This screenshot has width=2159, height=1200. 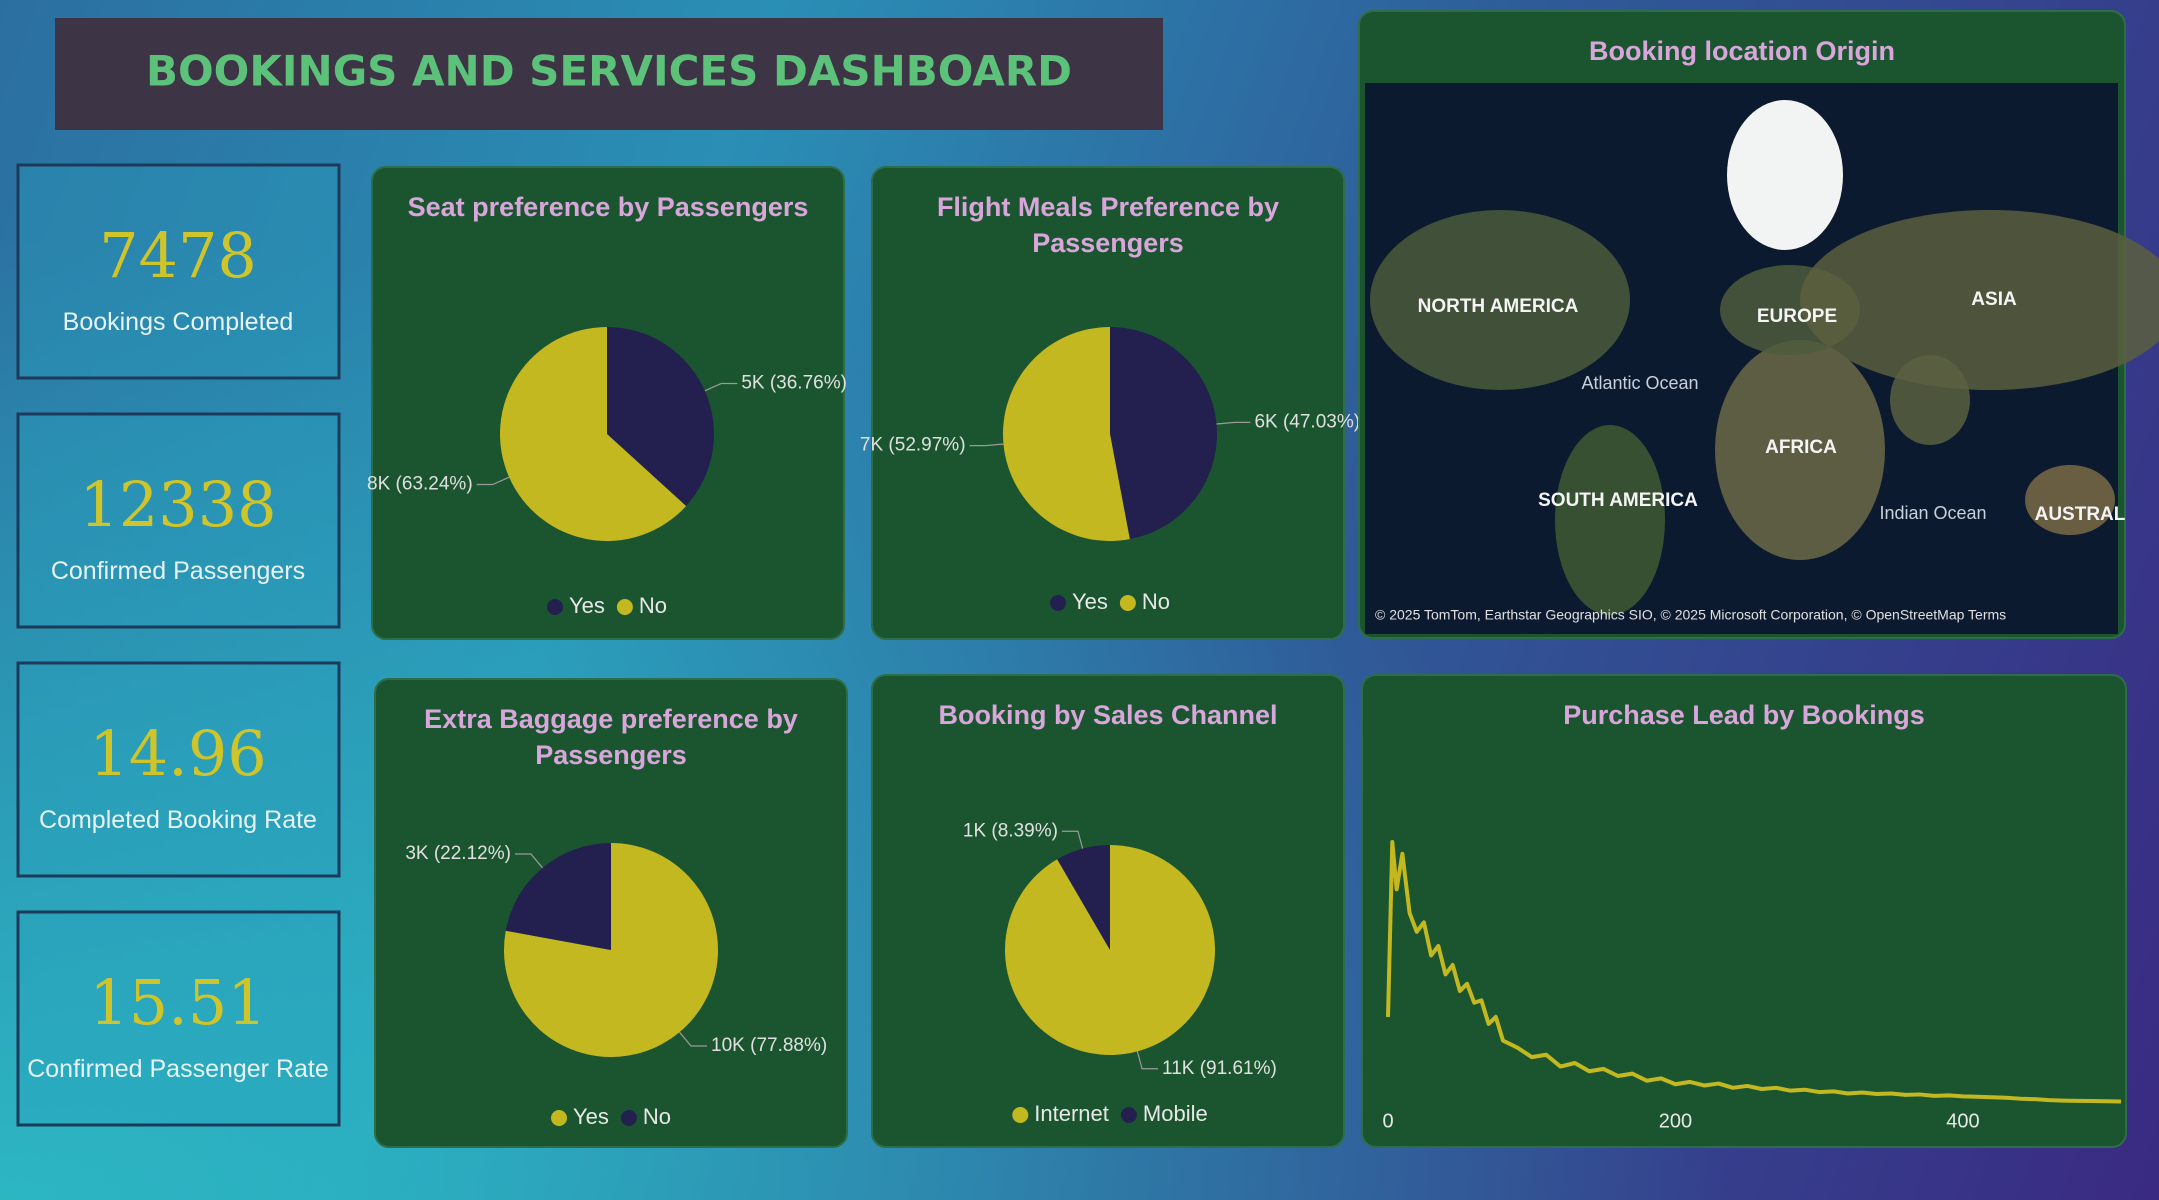 What do you see at coordinates (1639, 383) in the screenshot?
I see `ocean-label: Atlantic Ocean` at bounding box center [1639, 383].